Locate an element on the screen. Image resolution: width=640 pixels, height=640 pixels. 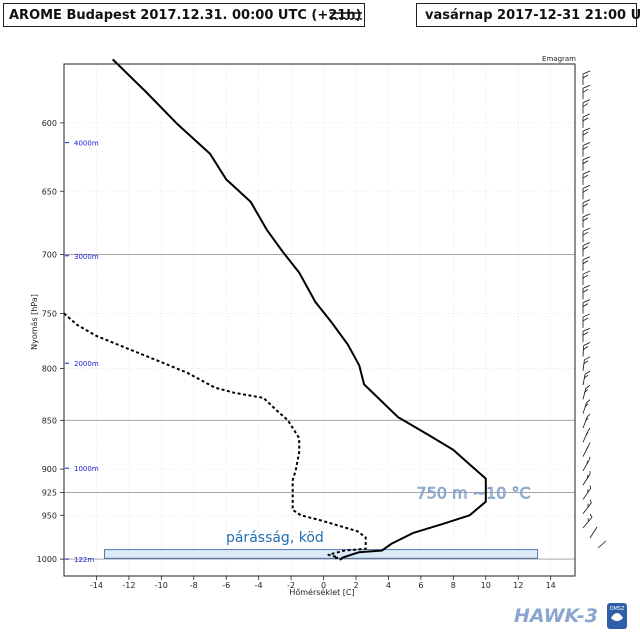
y-tick-label: 1000 is located at coordinates (47, 559).